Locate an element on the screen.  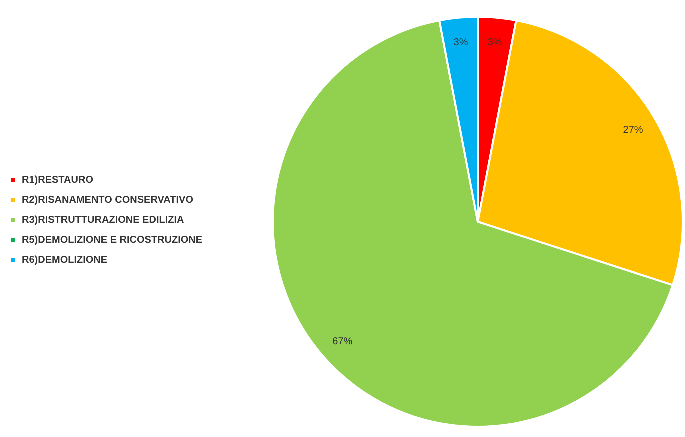
legend-label: R6)DEMOLIZIONE is located at coordinates (65, 260).